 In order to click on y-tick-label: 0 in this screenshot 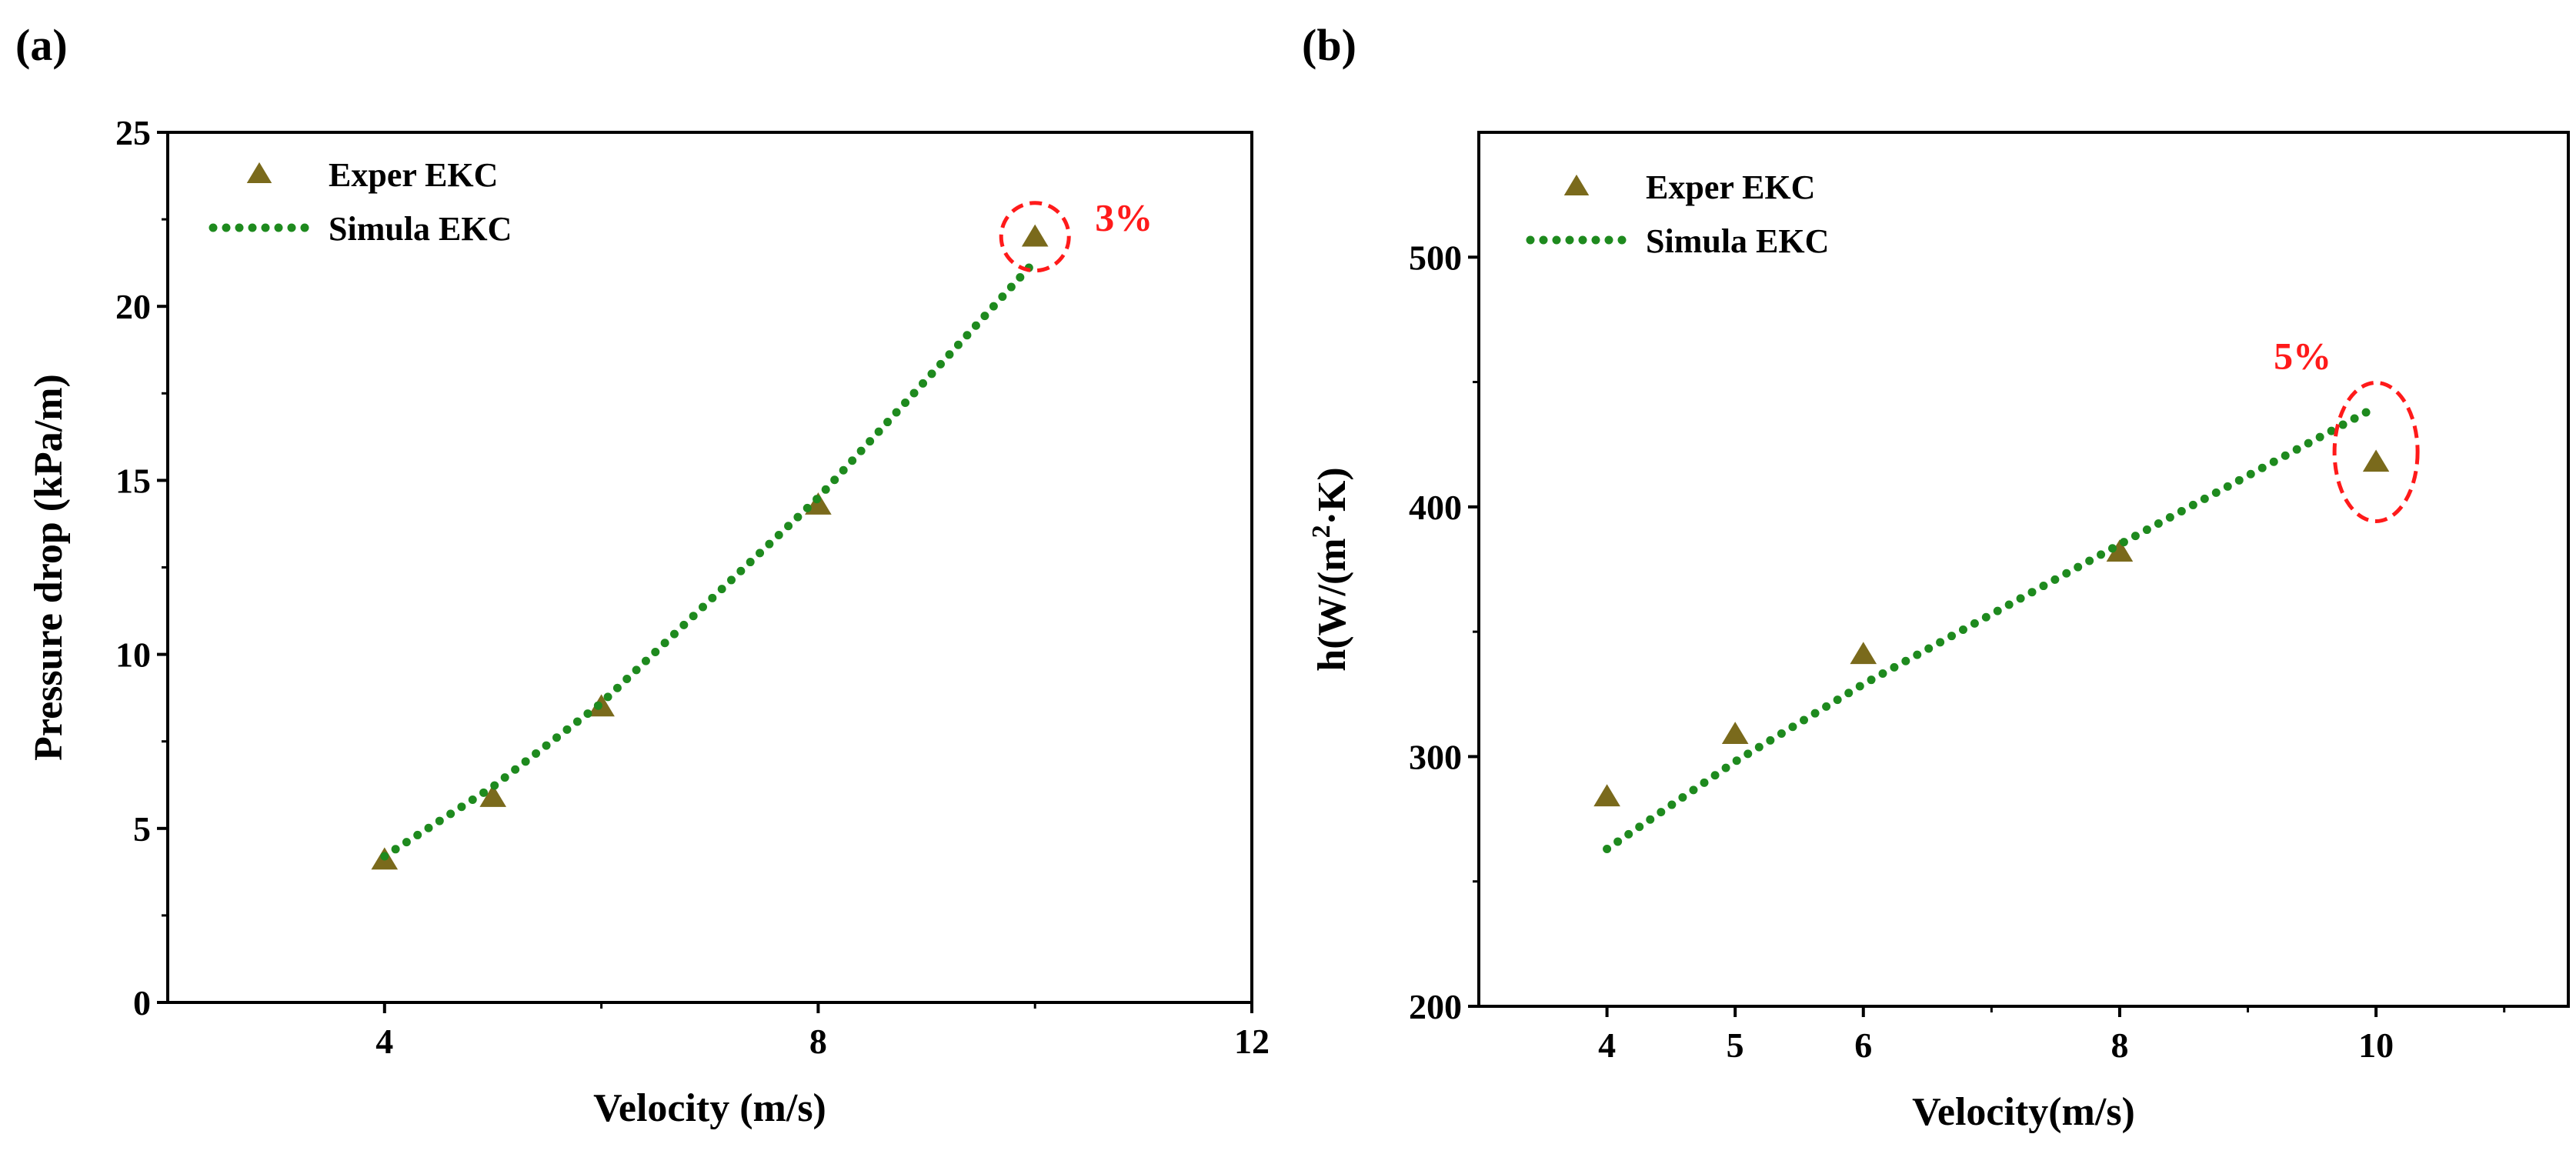, I will do `click(142, 1002)`.